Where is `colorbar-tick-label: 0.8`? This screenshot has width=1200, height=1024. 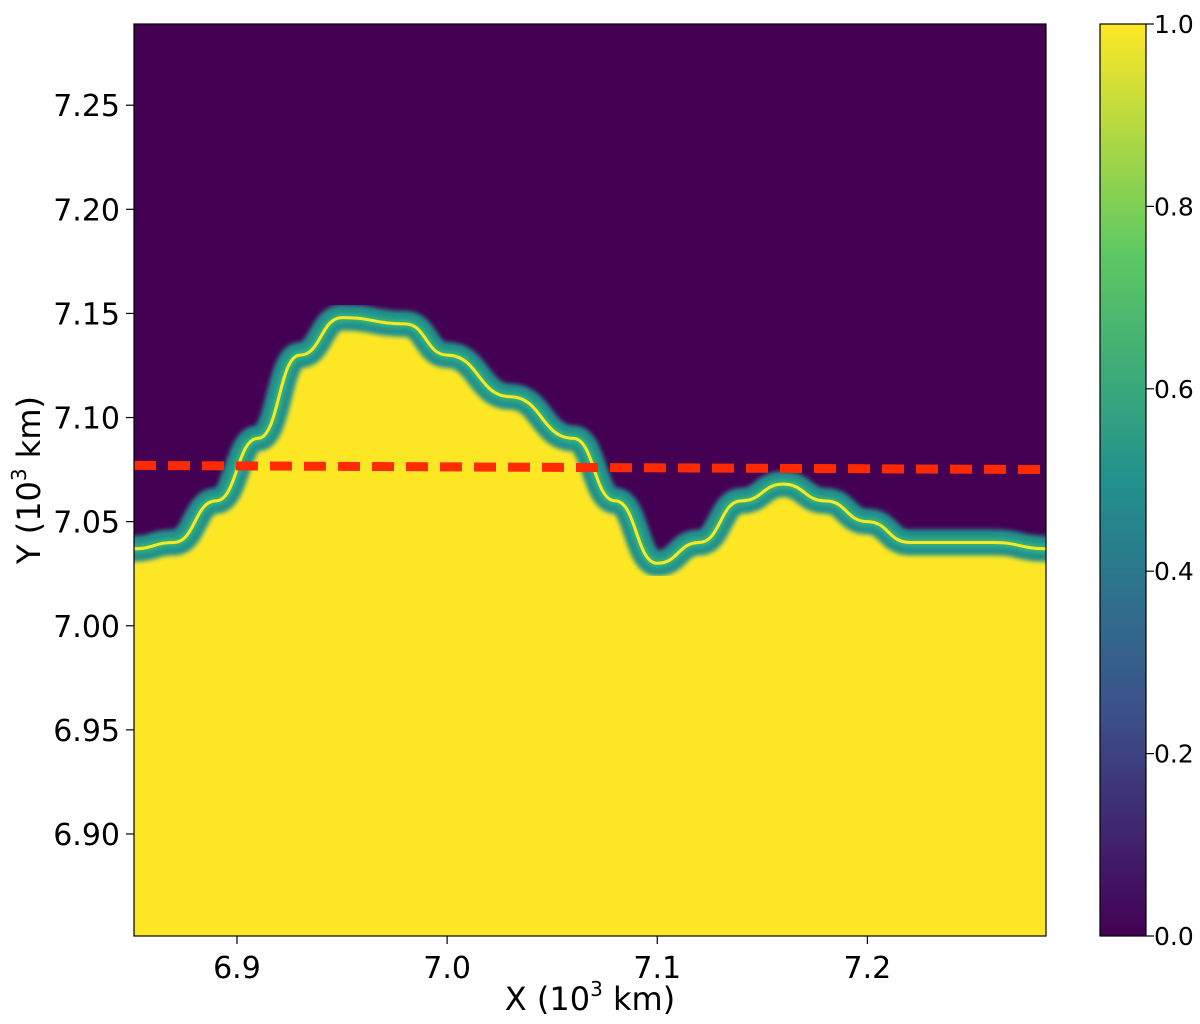
colorbar-tick-label: 0.8 is located at coordinates (1174, 206).